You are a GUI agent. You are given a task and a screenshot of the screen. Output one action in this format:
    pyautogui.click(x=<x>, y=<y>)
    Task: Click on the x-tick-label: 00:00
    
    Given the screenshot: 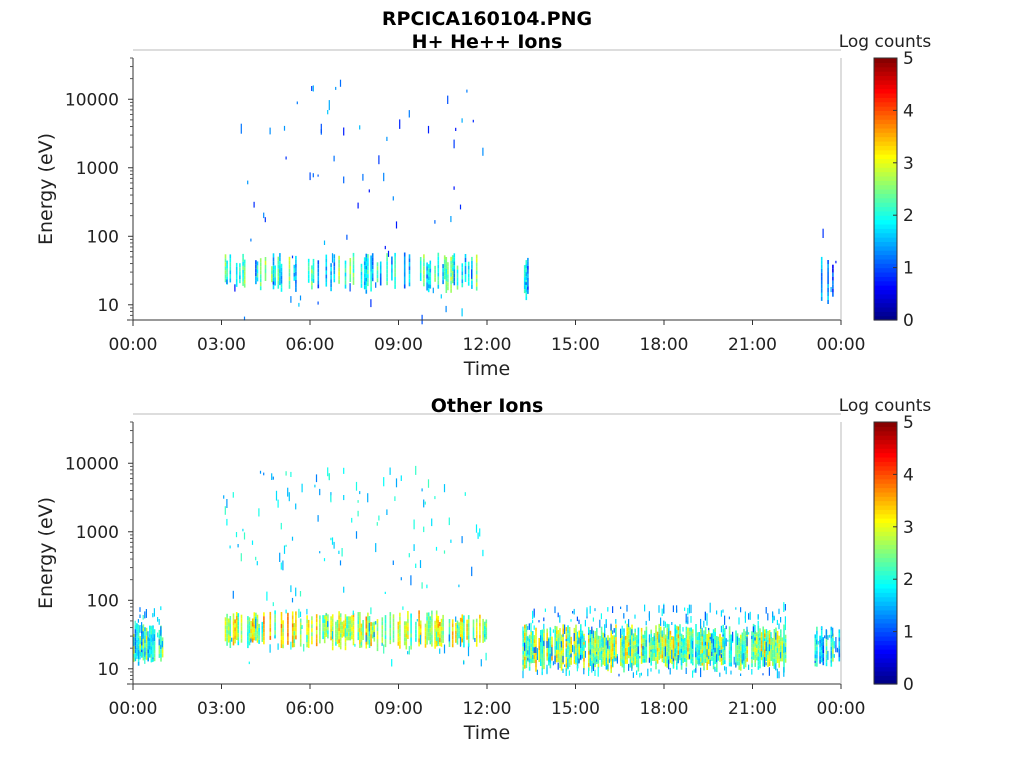 What is the action you would take?
    pyautogui.click(x=133, y=709)
    